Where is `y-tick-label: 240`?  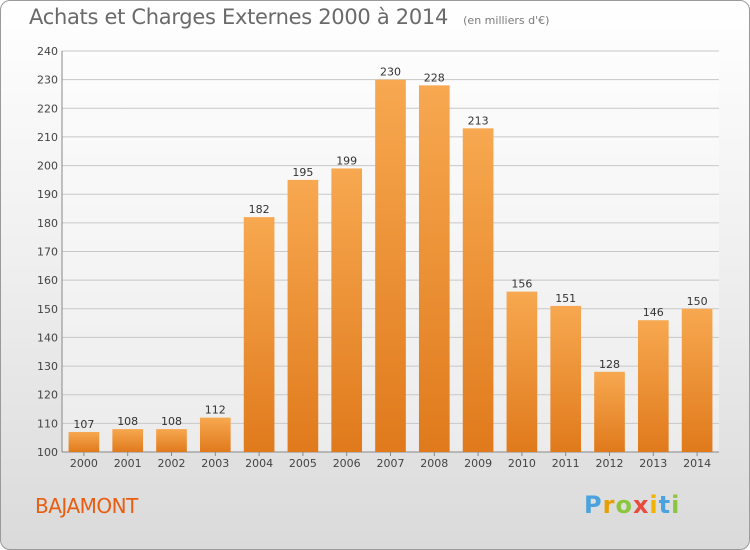
y-tick-label: 240 is located at coordinates (47, 51).